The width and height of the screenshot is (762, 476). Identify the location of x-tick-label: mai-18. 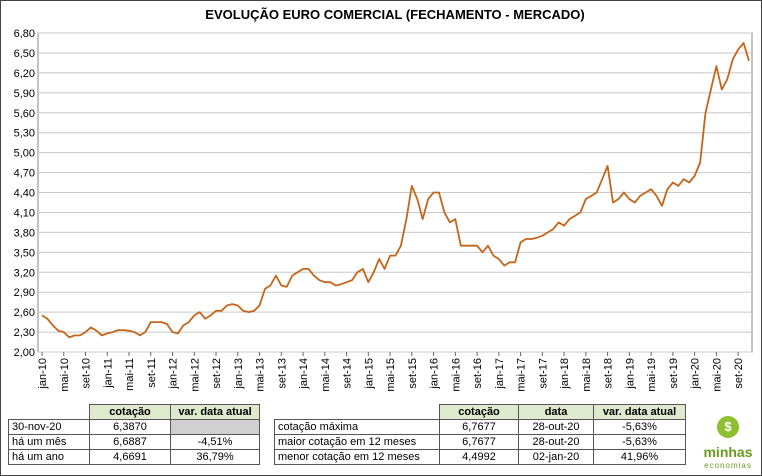
(587, 375).